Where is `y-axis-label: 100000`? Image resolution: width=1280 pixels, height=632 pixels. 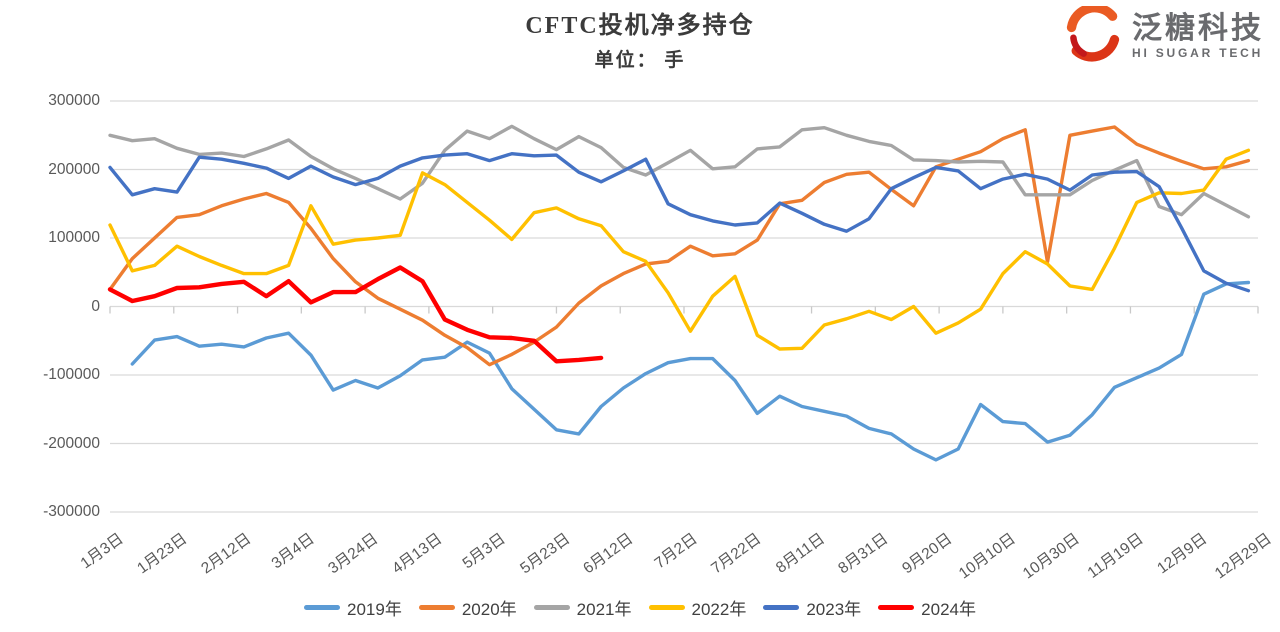
y-axis-label: 100000 is located at coordinates (74, 237).